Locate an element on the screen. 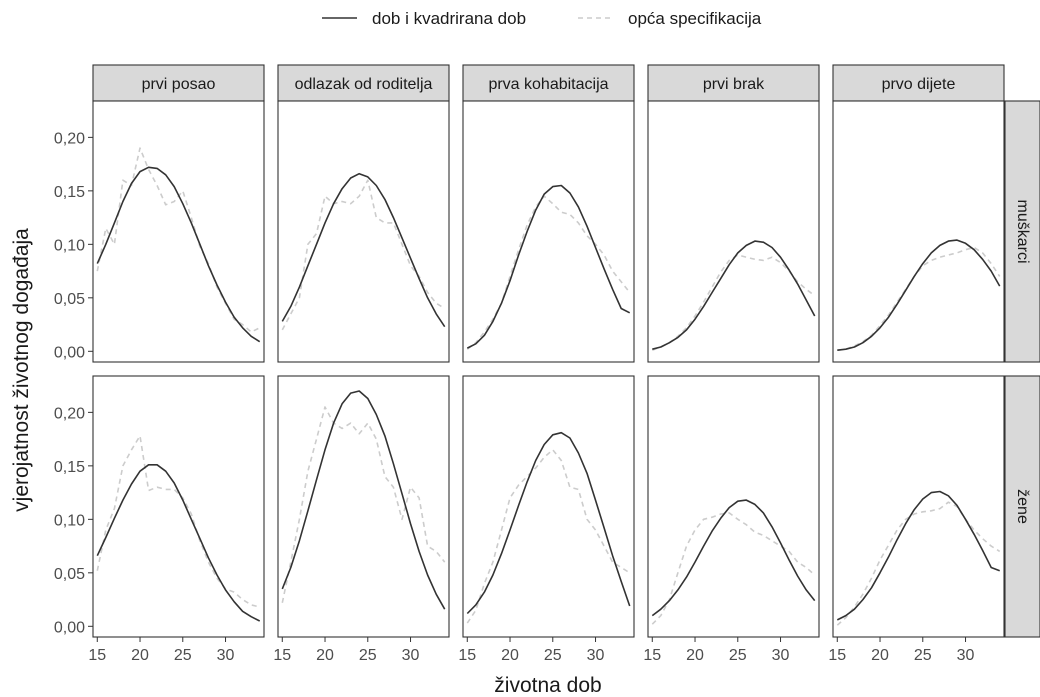  panel-muskarci-odlazak-od-roditelja-background is located at coordinates (363, 231).